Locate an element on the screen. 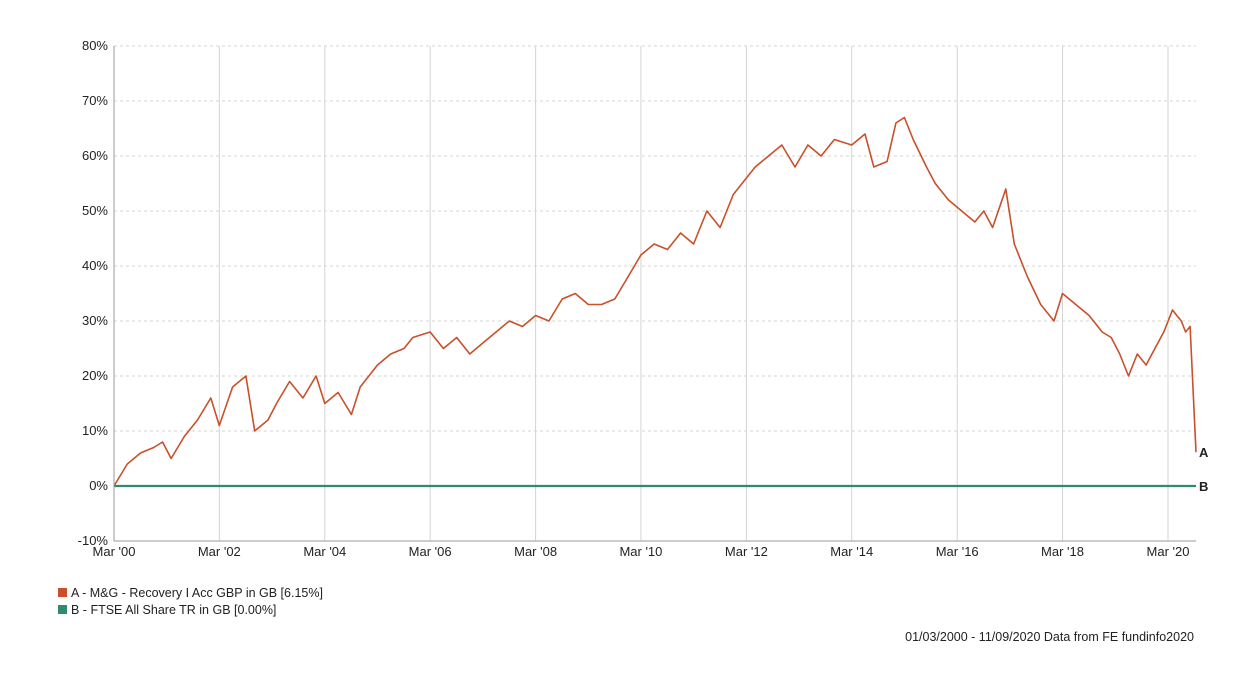 Image resolution: width=1246 pixels, height=676 pixels. y-tick-label: 80% is located at coordinates (95, 45).